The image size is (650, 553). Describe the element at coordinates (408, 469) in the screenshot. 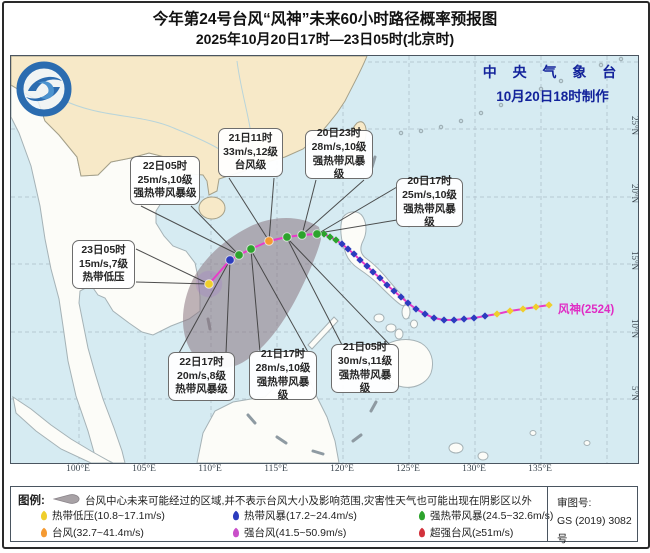

I see `lon-tick-label: 125°E` at that location.